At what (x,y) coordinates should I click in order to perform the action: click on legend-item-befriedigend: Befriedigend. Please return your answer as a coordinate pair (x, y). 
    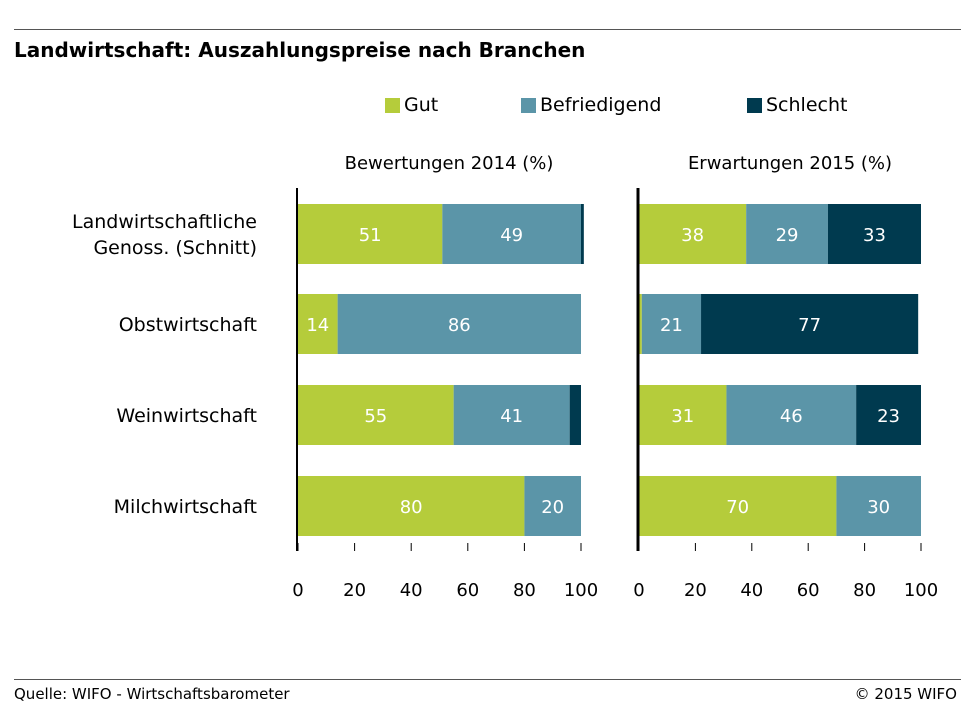
    Looking at the image, I should click on (591, 105).